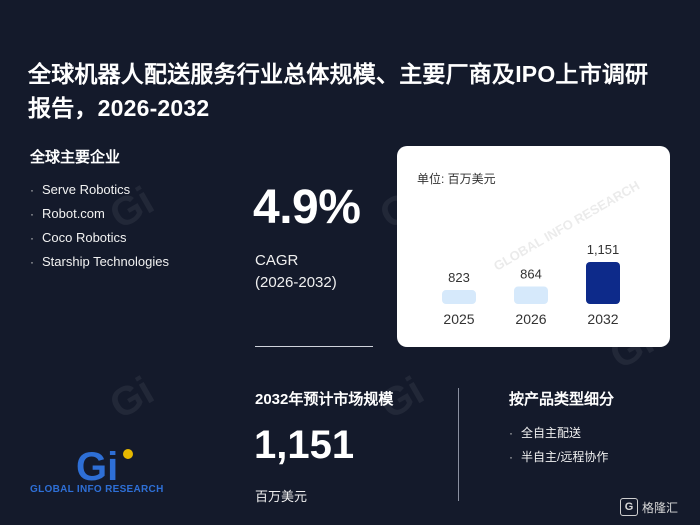 Image resolution: width=700 pixels, height=525 pixels. I want to click on bar-2032, so click(603, 283).